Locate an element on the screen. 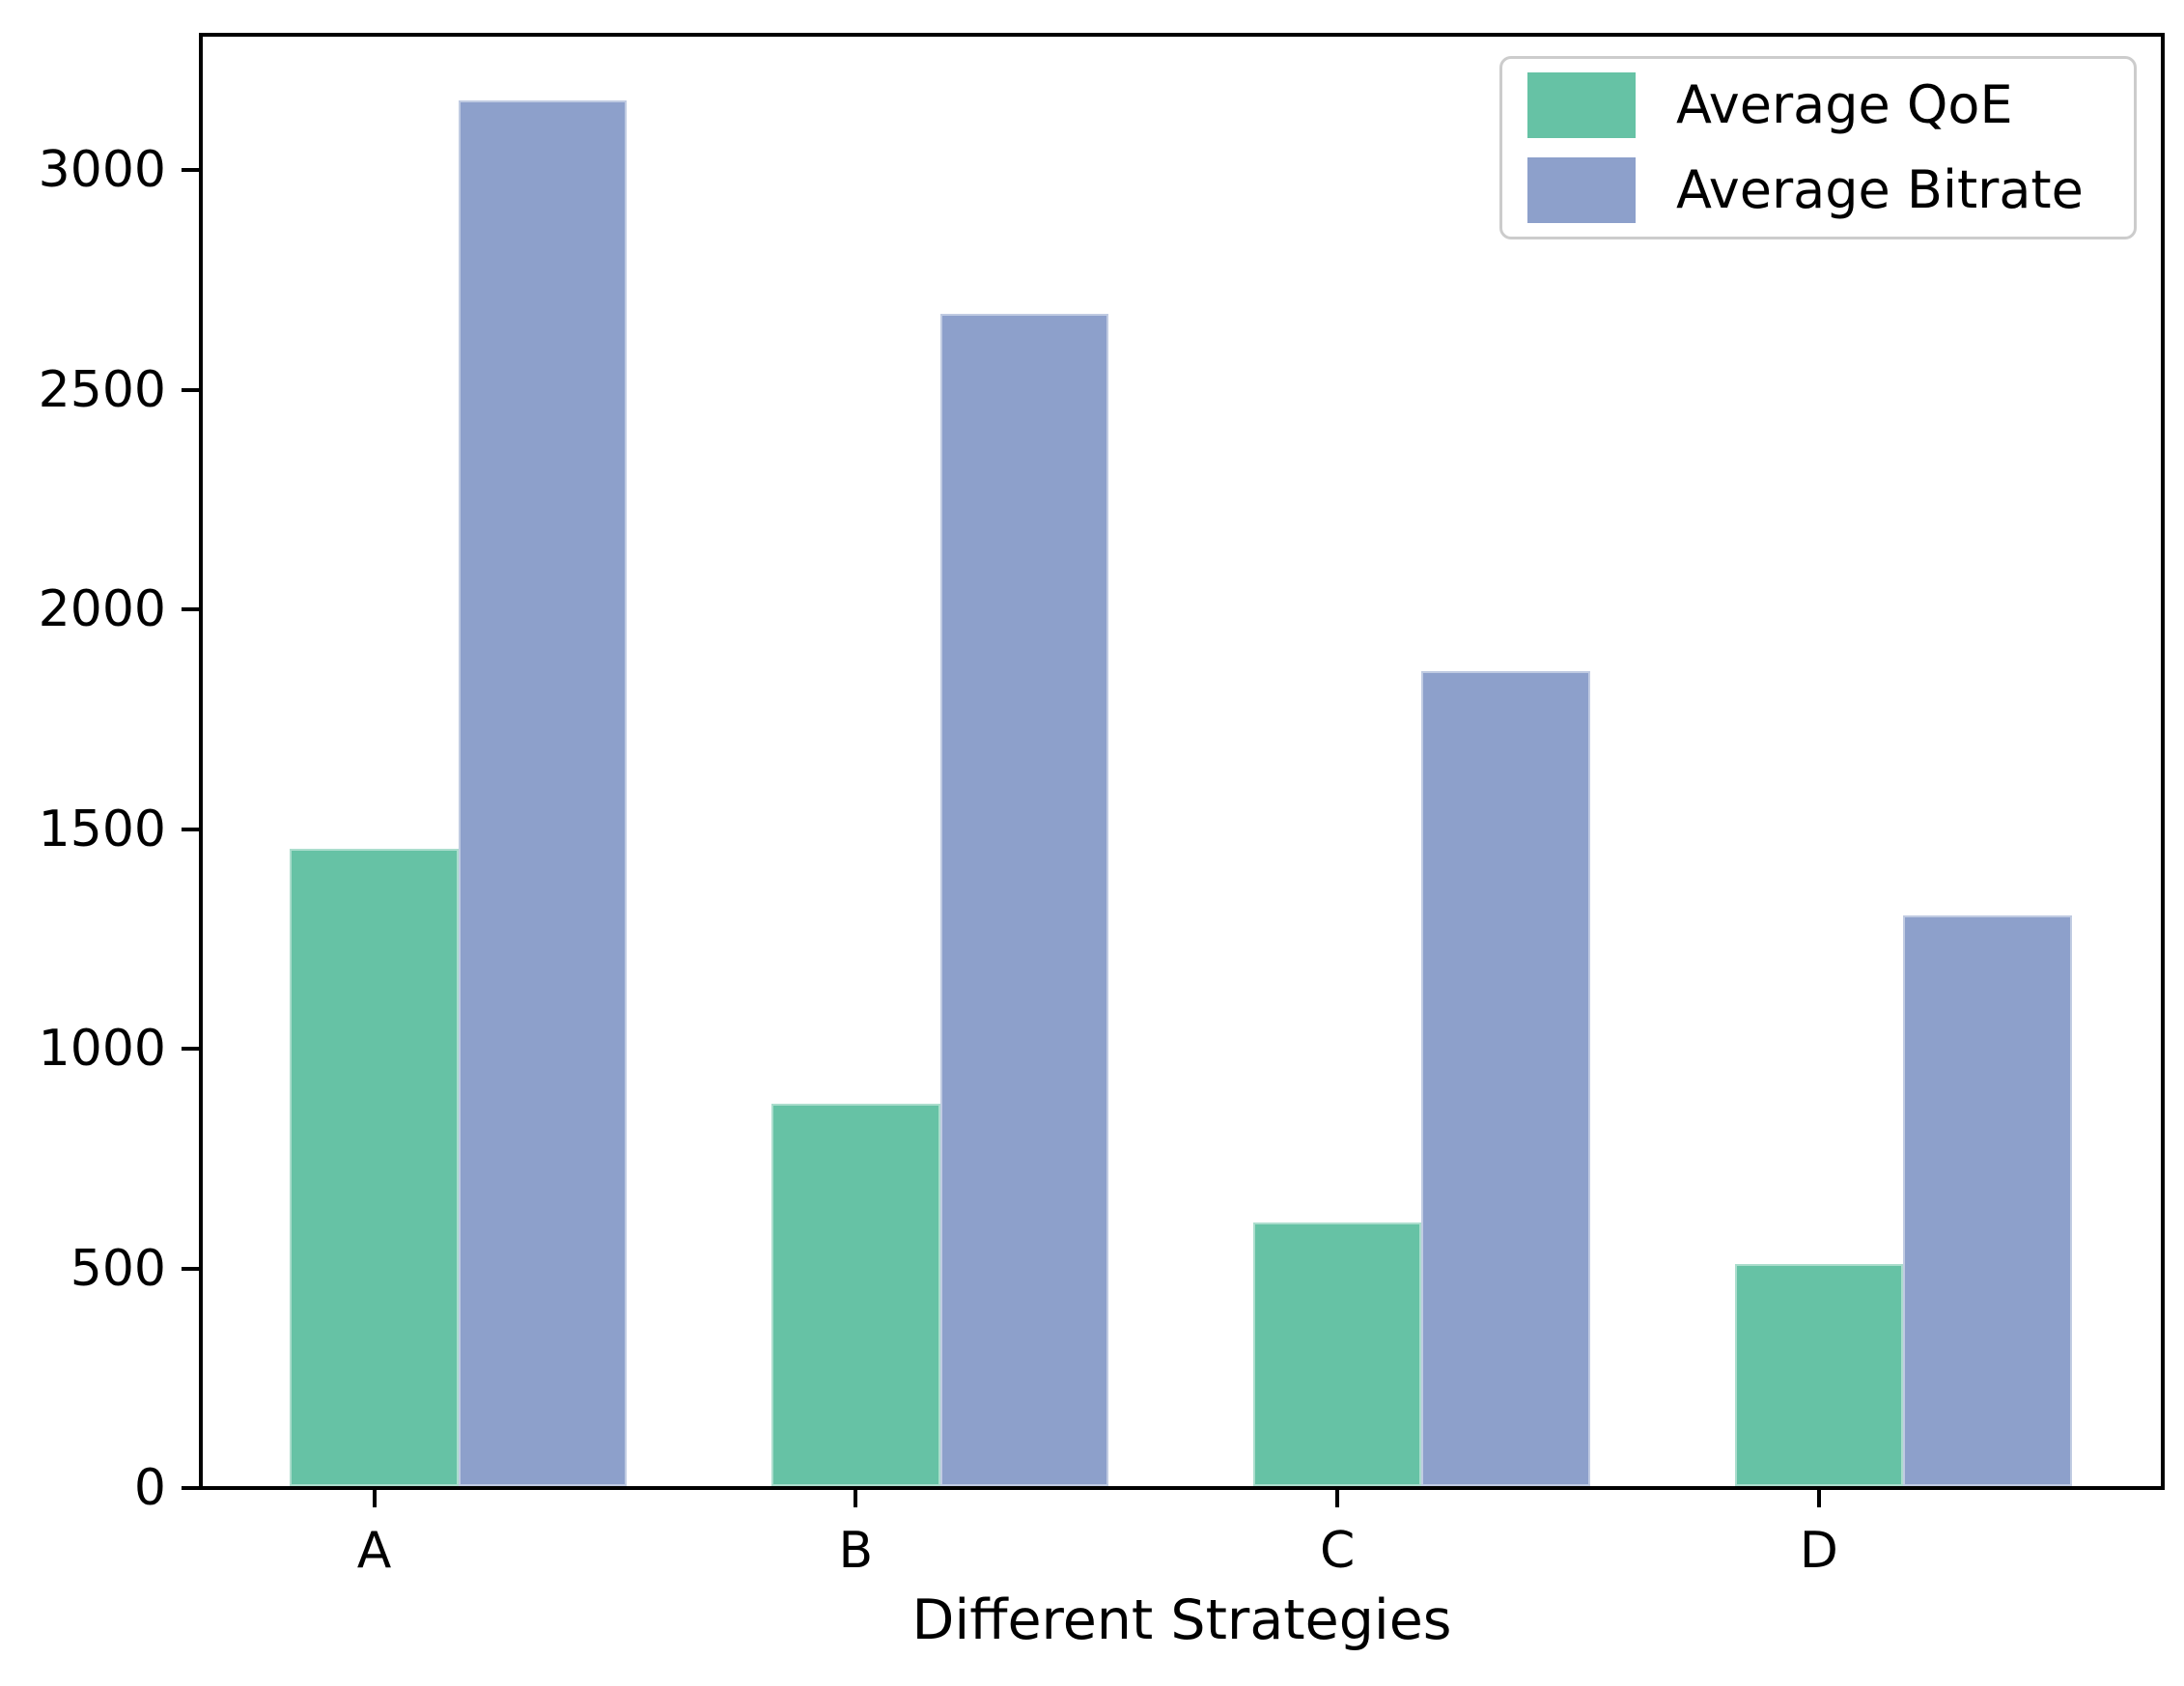 Image resolution: width=2184 pixels, height=1686 pixels. y-tick-label-1500: 1500 is located at coordinates (102, 829).